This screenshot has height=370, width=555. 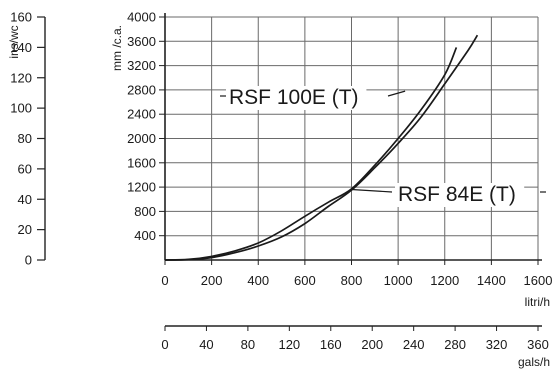 I want to click on secondary-x-tick-label-360: 360, so click(x=538, y=344).